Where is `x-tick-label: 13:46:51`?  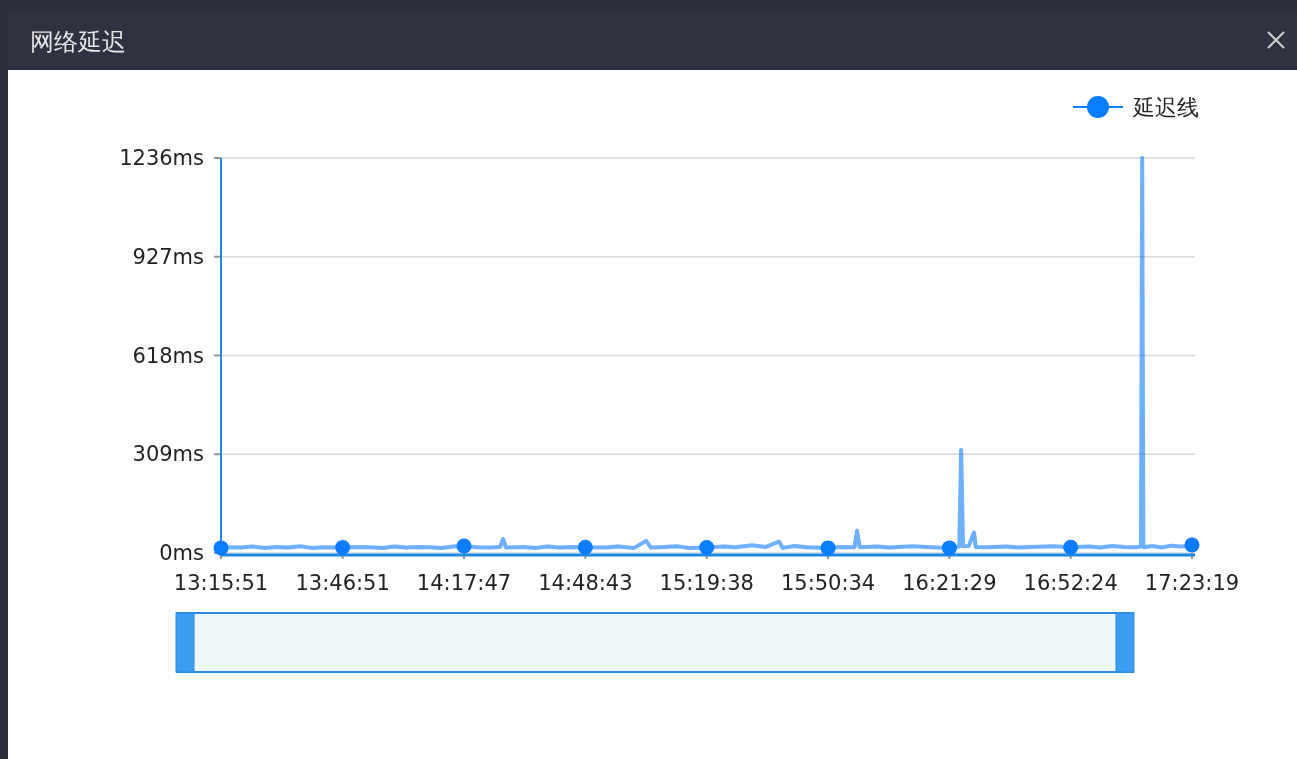
x-tick-label: 13:46:51 is located at coordinates (342, 583).